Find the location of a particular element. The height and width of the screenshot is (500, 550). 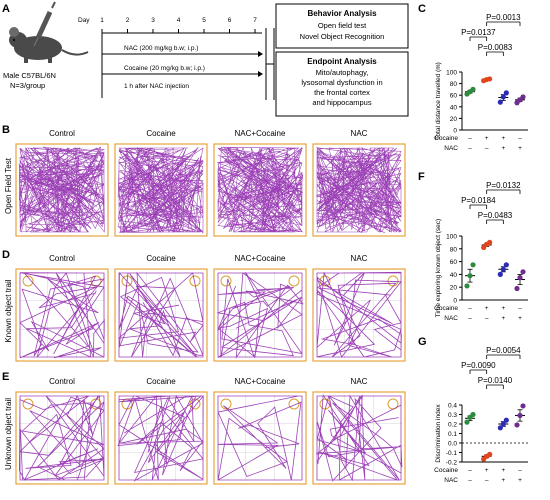

day-tick-label: 6 is located at coordinates (230, 20).